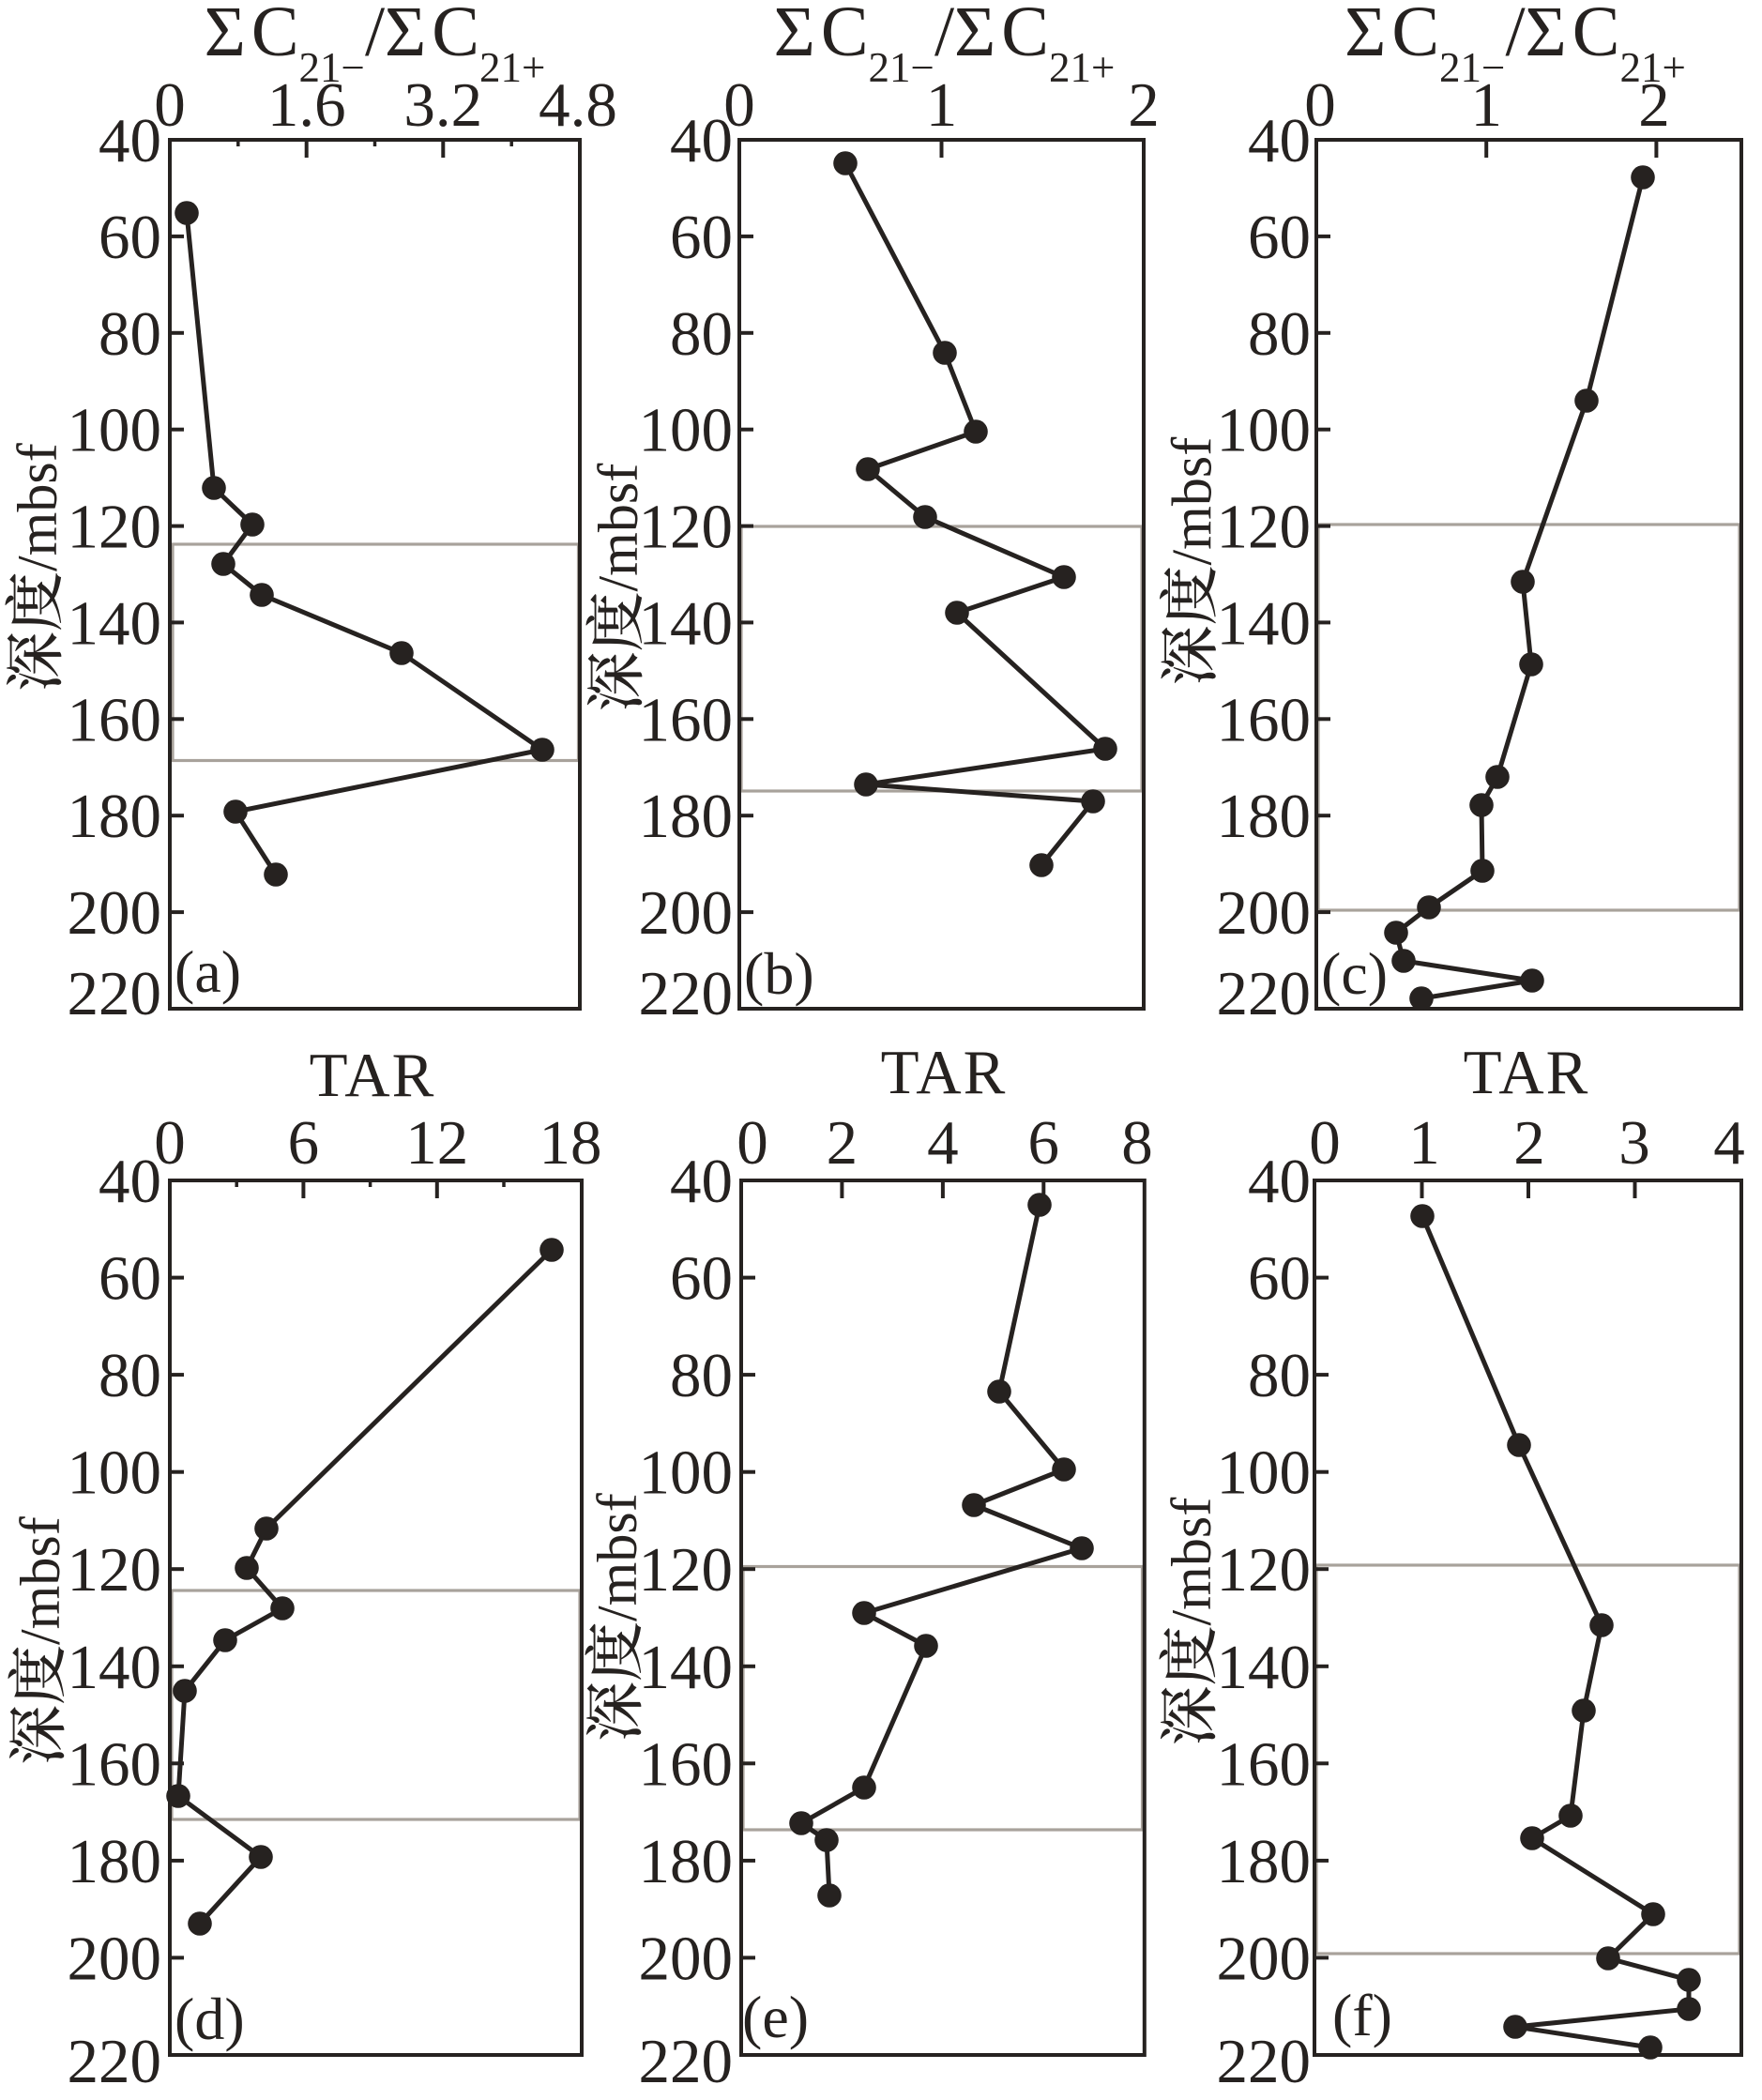  I want to click on svg-text: (a), so click(208, 971).